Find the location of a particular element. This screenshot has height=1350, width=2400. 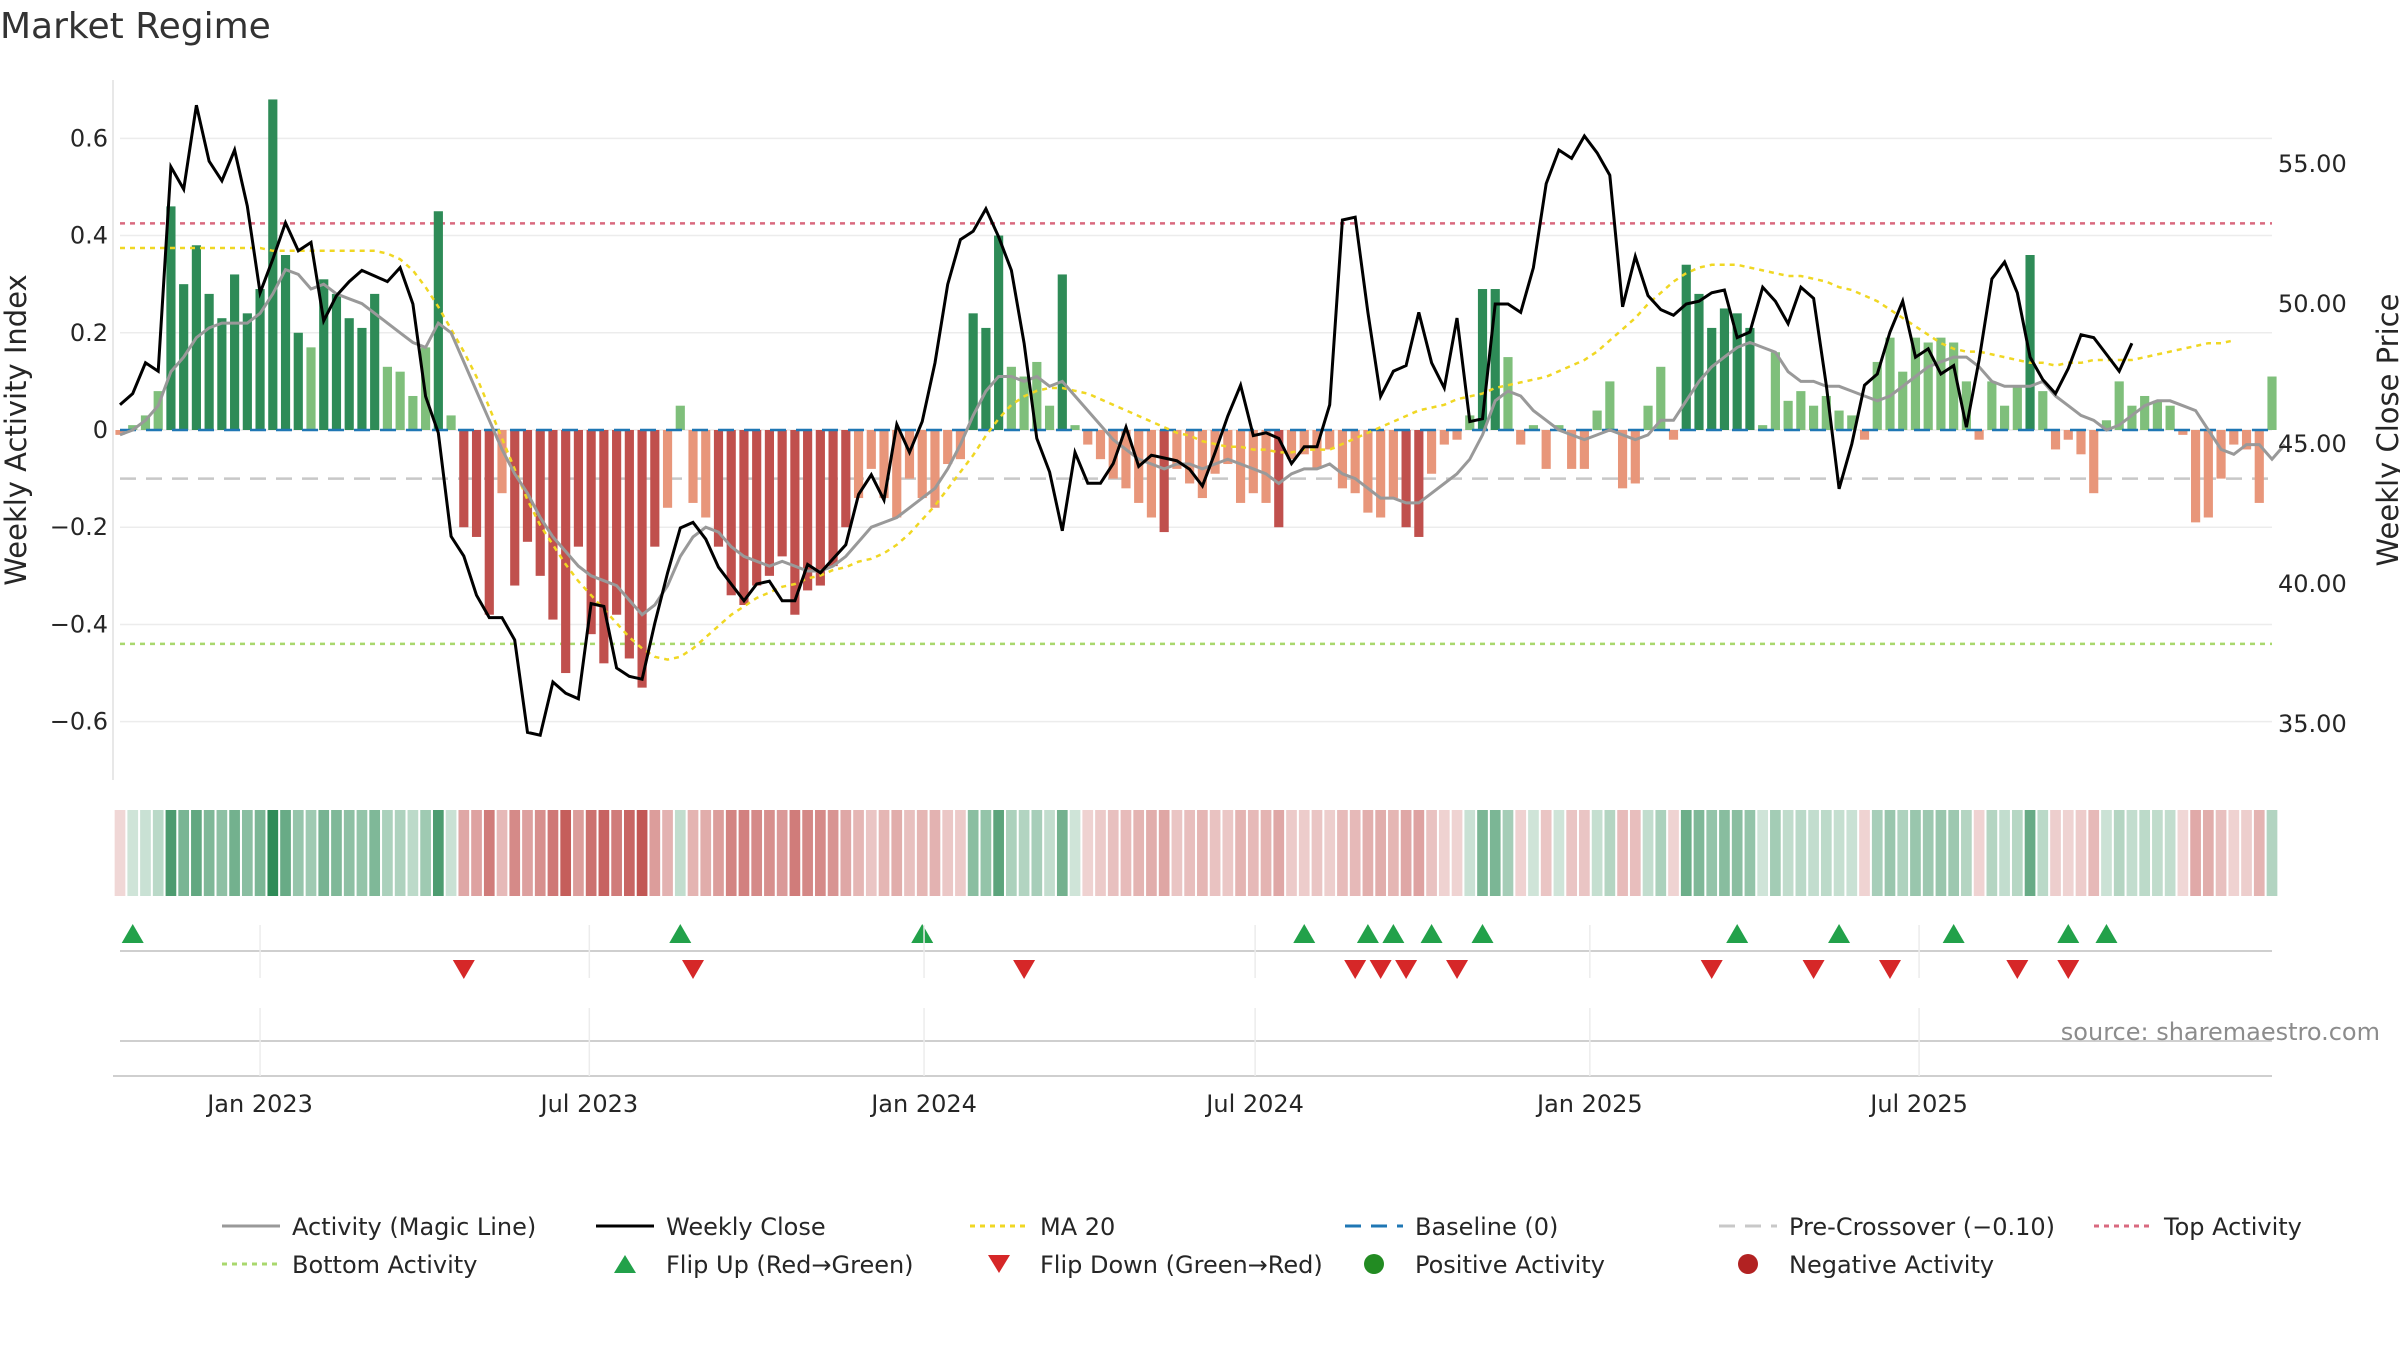

legend-label-7: Flip Up (Red→Green) is located at coordinates (790, 1265).